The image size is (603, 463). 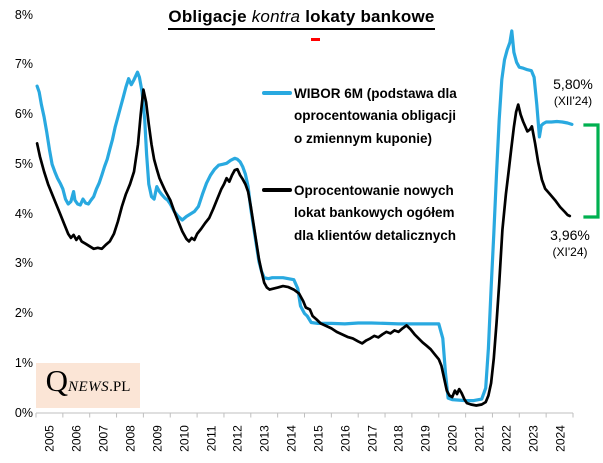 What do you see at coordinates (363, 138) in the screenshot?
I see `legend-wibor-line3: o zmiennym kuponie)` at bounding box center [363, 138].